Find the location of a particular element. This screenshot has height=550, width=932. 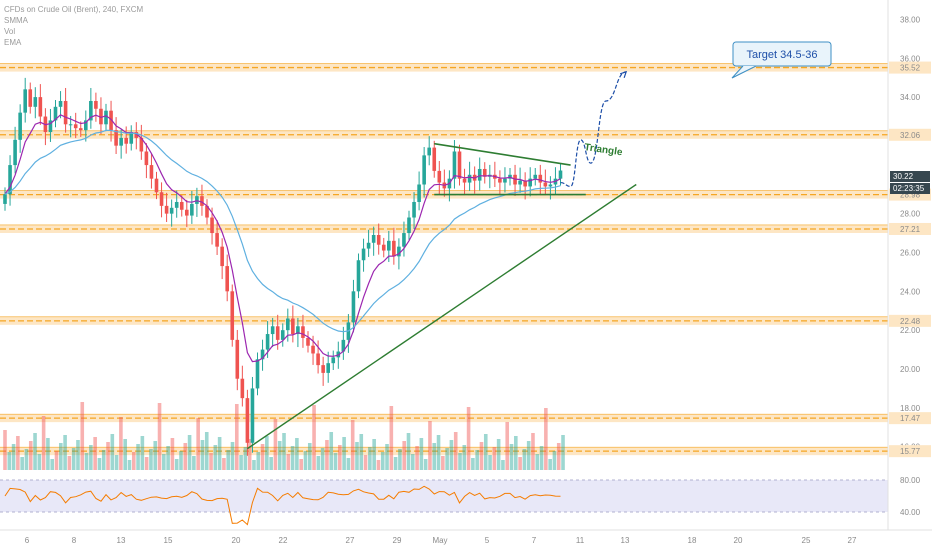

target-box is located at coordinates (782, 54).